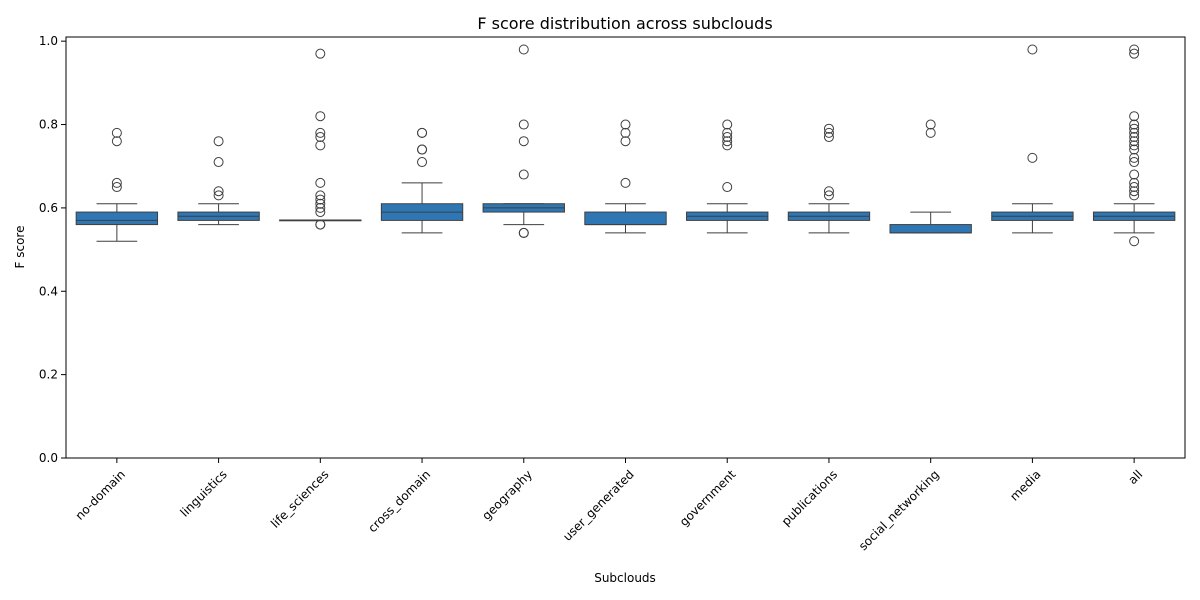 The height and width of the screenshot is (600, 1200). I want to click on x-tick-label: publications, so click(809, 497).